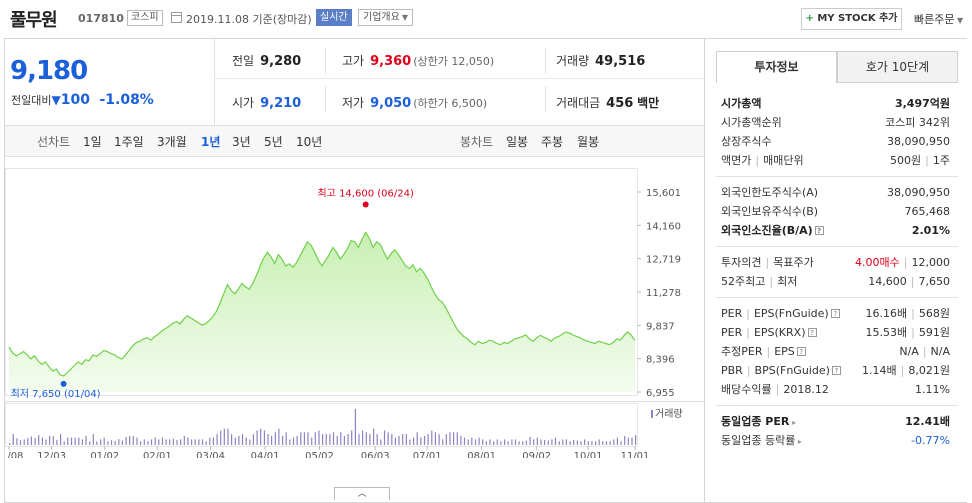  What do you see at coordinates (776, 67) in the screenshot?
I see `tab-investment-info: 투자정보` at bounding box center [776, 67].